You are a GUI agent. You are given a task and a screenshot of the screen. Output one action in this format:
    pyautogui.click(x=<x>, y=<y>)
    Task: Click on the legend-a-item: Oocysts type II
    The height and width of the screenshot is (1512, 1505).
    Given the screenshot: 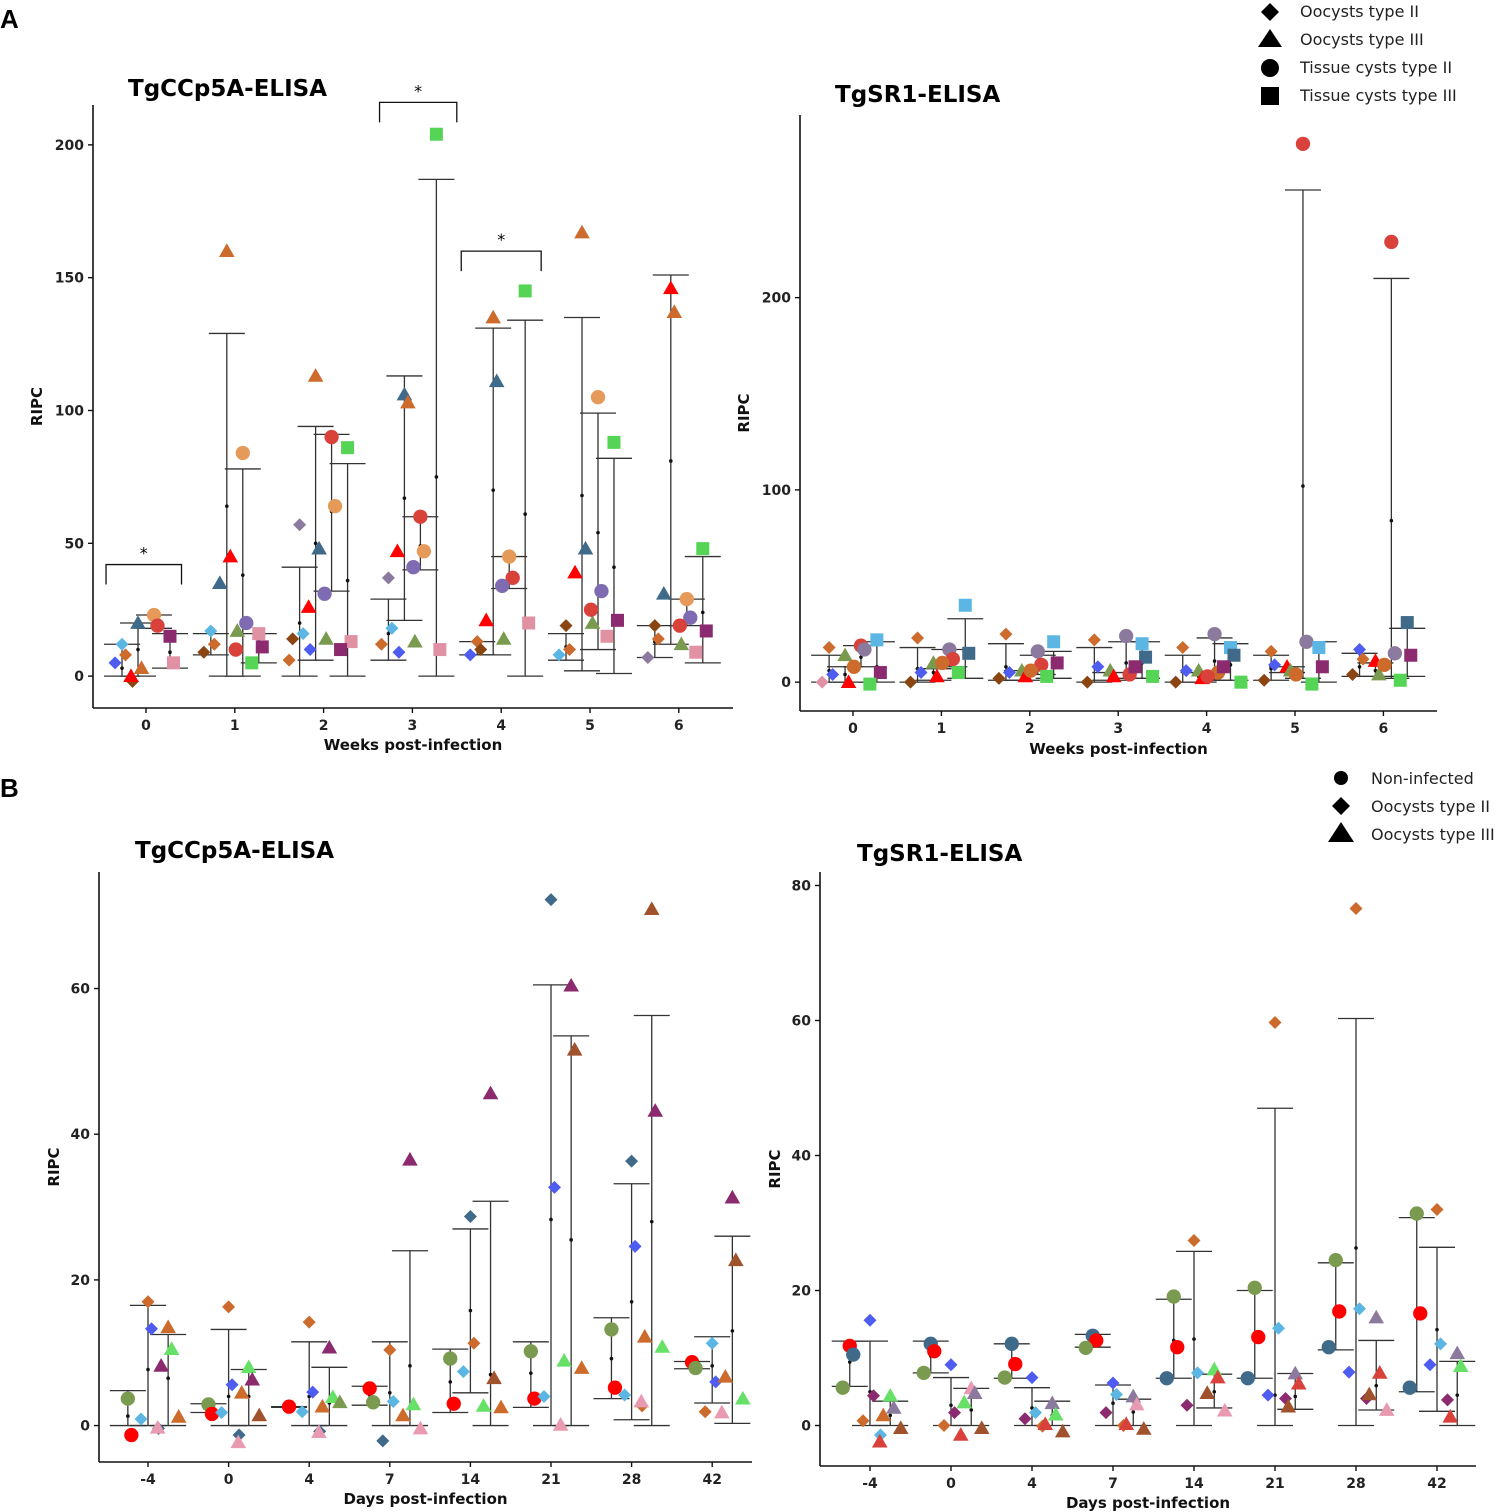 What is the action you would take?
    pyautogui.click(x=1340, y=11)
    